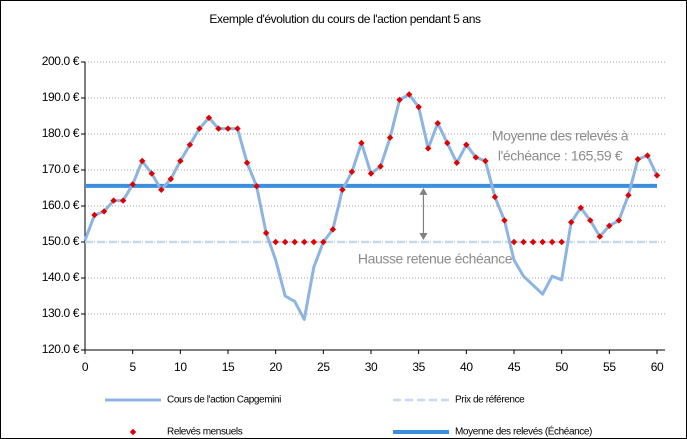  I want to click on annotation: l'échéance : 165,59 €, so click(560, 156).